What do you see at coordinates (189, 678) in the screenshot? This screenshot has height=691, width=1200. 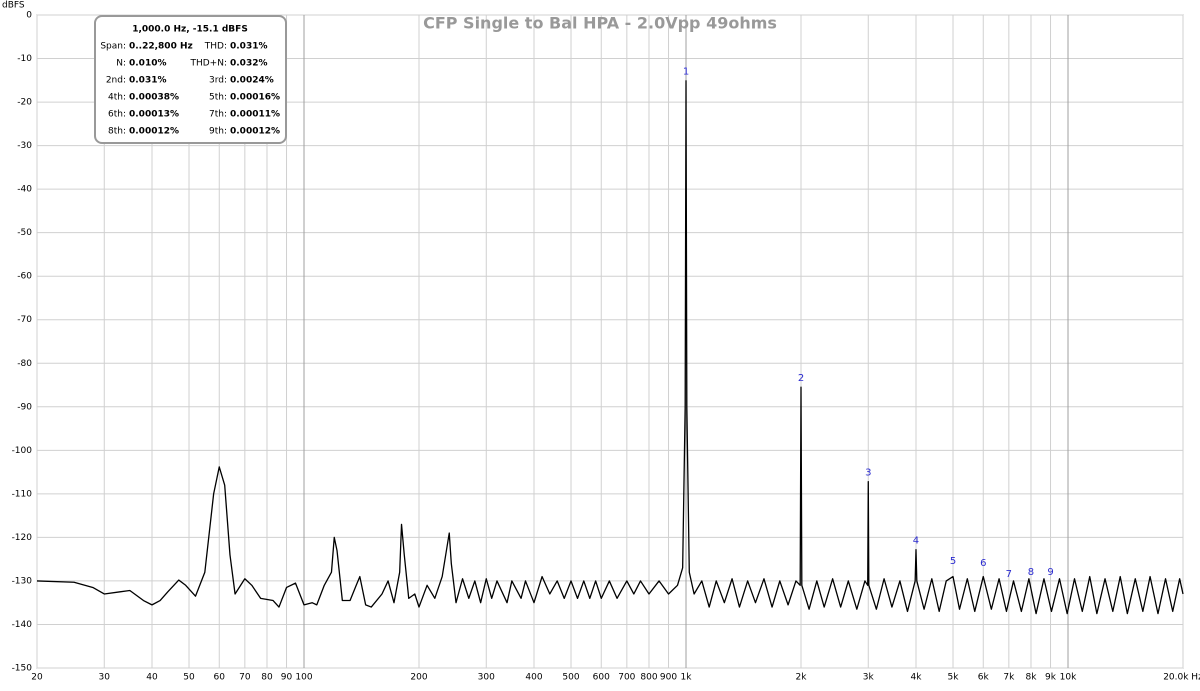 I see `x-tick-label: 50` at bounding box center [189, 678].